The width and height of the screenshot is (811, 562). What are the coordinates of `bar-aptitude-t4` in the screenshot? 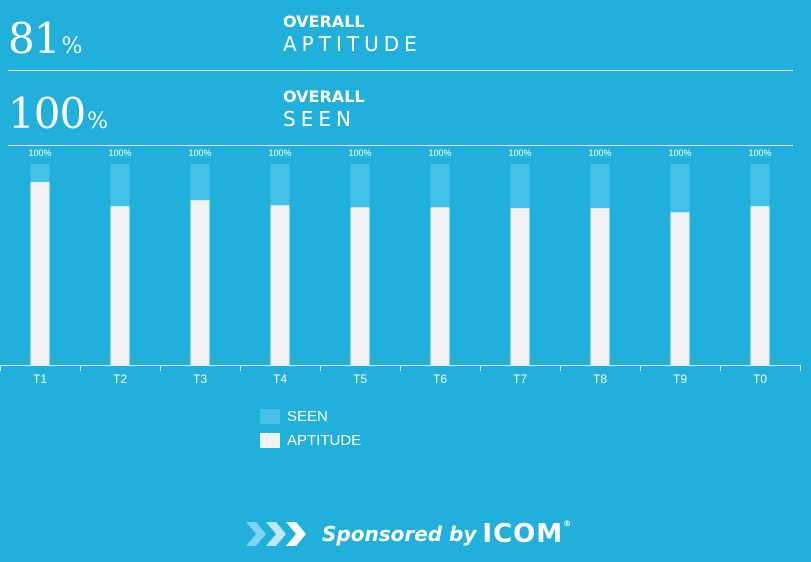 It's located at (280, 285).